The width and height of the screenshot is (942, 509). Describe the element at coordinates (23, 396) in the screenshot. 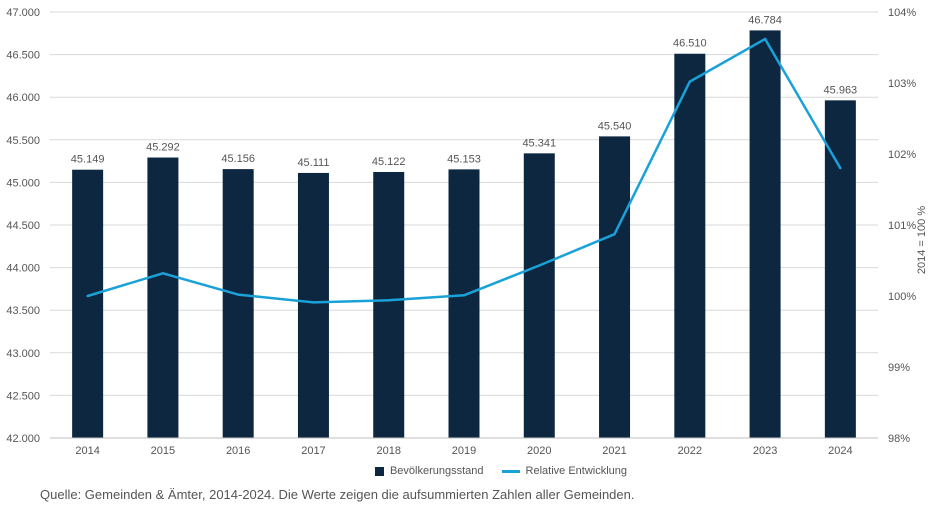

I see `left-tick-label: 42.500` at that location.